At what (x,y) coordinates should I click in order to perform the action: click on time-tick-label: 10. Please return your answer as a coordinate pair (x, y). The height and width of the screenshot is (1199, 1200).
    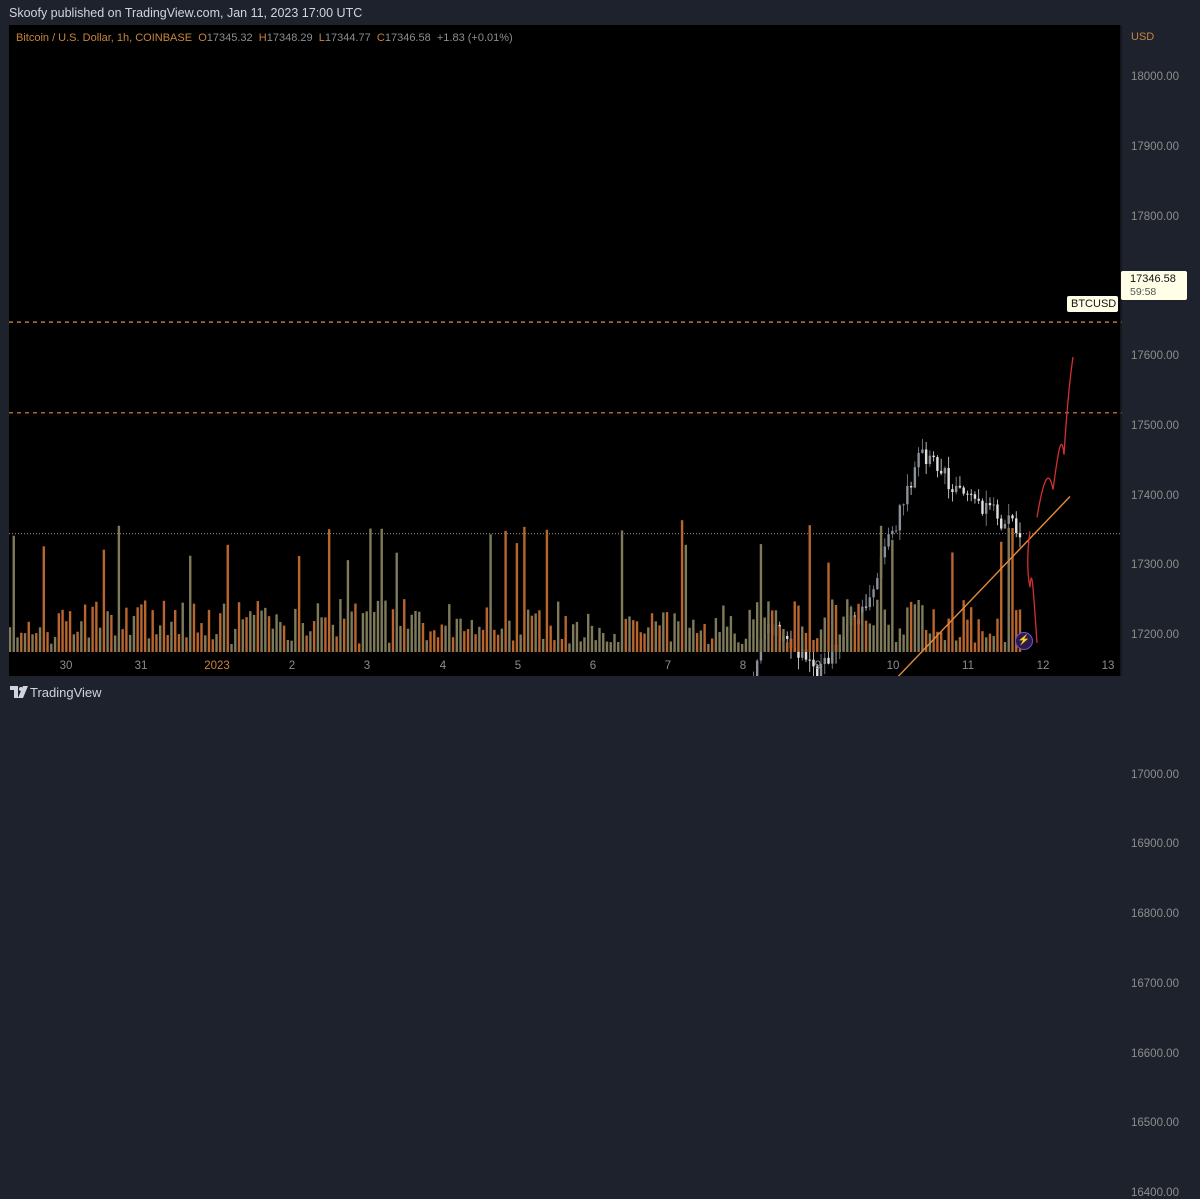
    Looking at the image, I should click on (893, 666).